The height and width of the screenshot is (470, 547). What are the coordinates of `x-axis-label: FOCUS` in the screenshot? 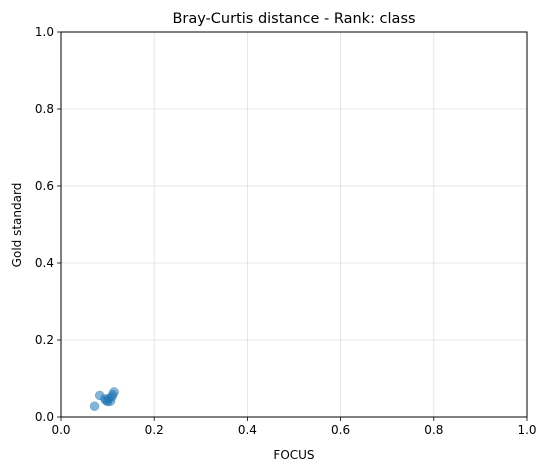 It's located at (293, 455).